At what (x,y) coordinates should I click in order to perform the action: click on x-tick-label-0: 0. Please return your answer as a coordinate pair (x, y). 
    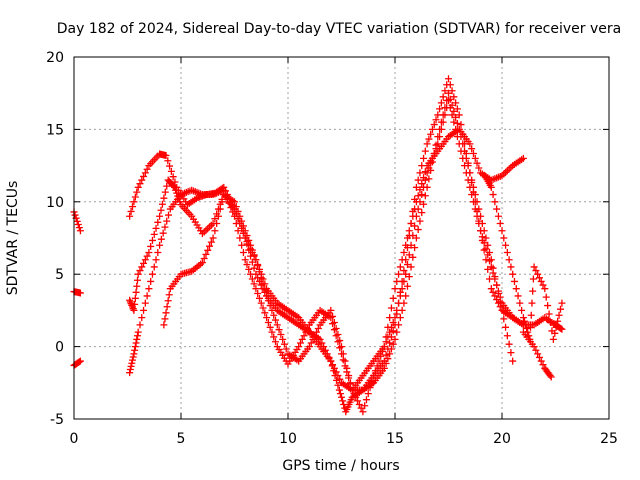
    Looking at the image, I should click on (74, 439).